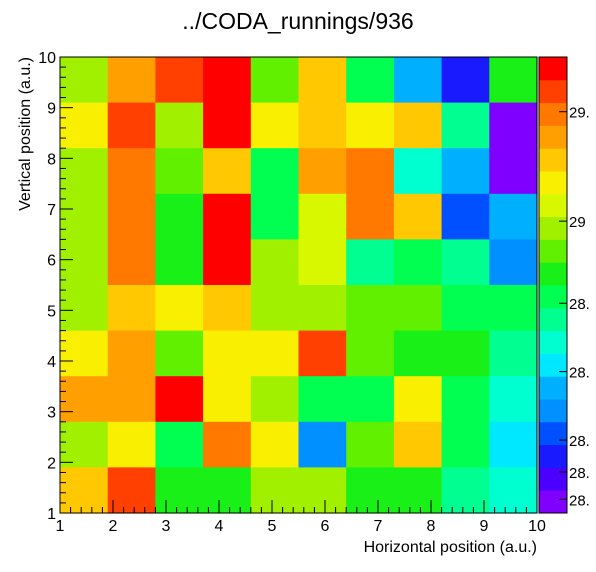 The image size is (596, 572). What do you see at coordinates (51, 261) in the screenshot?
I see `y-tick-label: 6` at bounding box center [51, 261].